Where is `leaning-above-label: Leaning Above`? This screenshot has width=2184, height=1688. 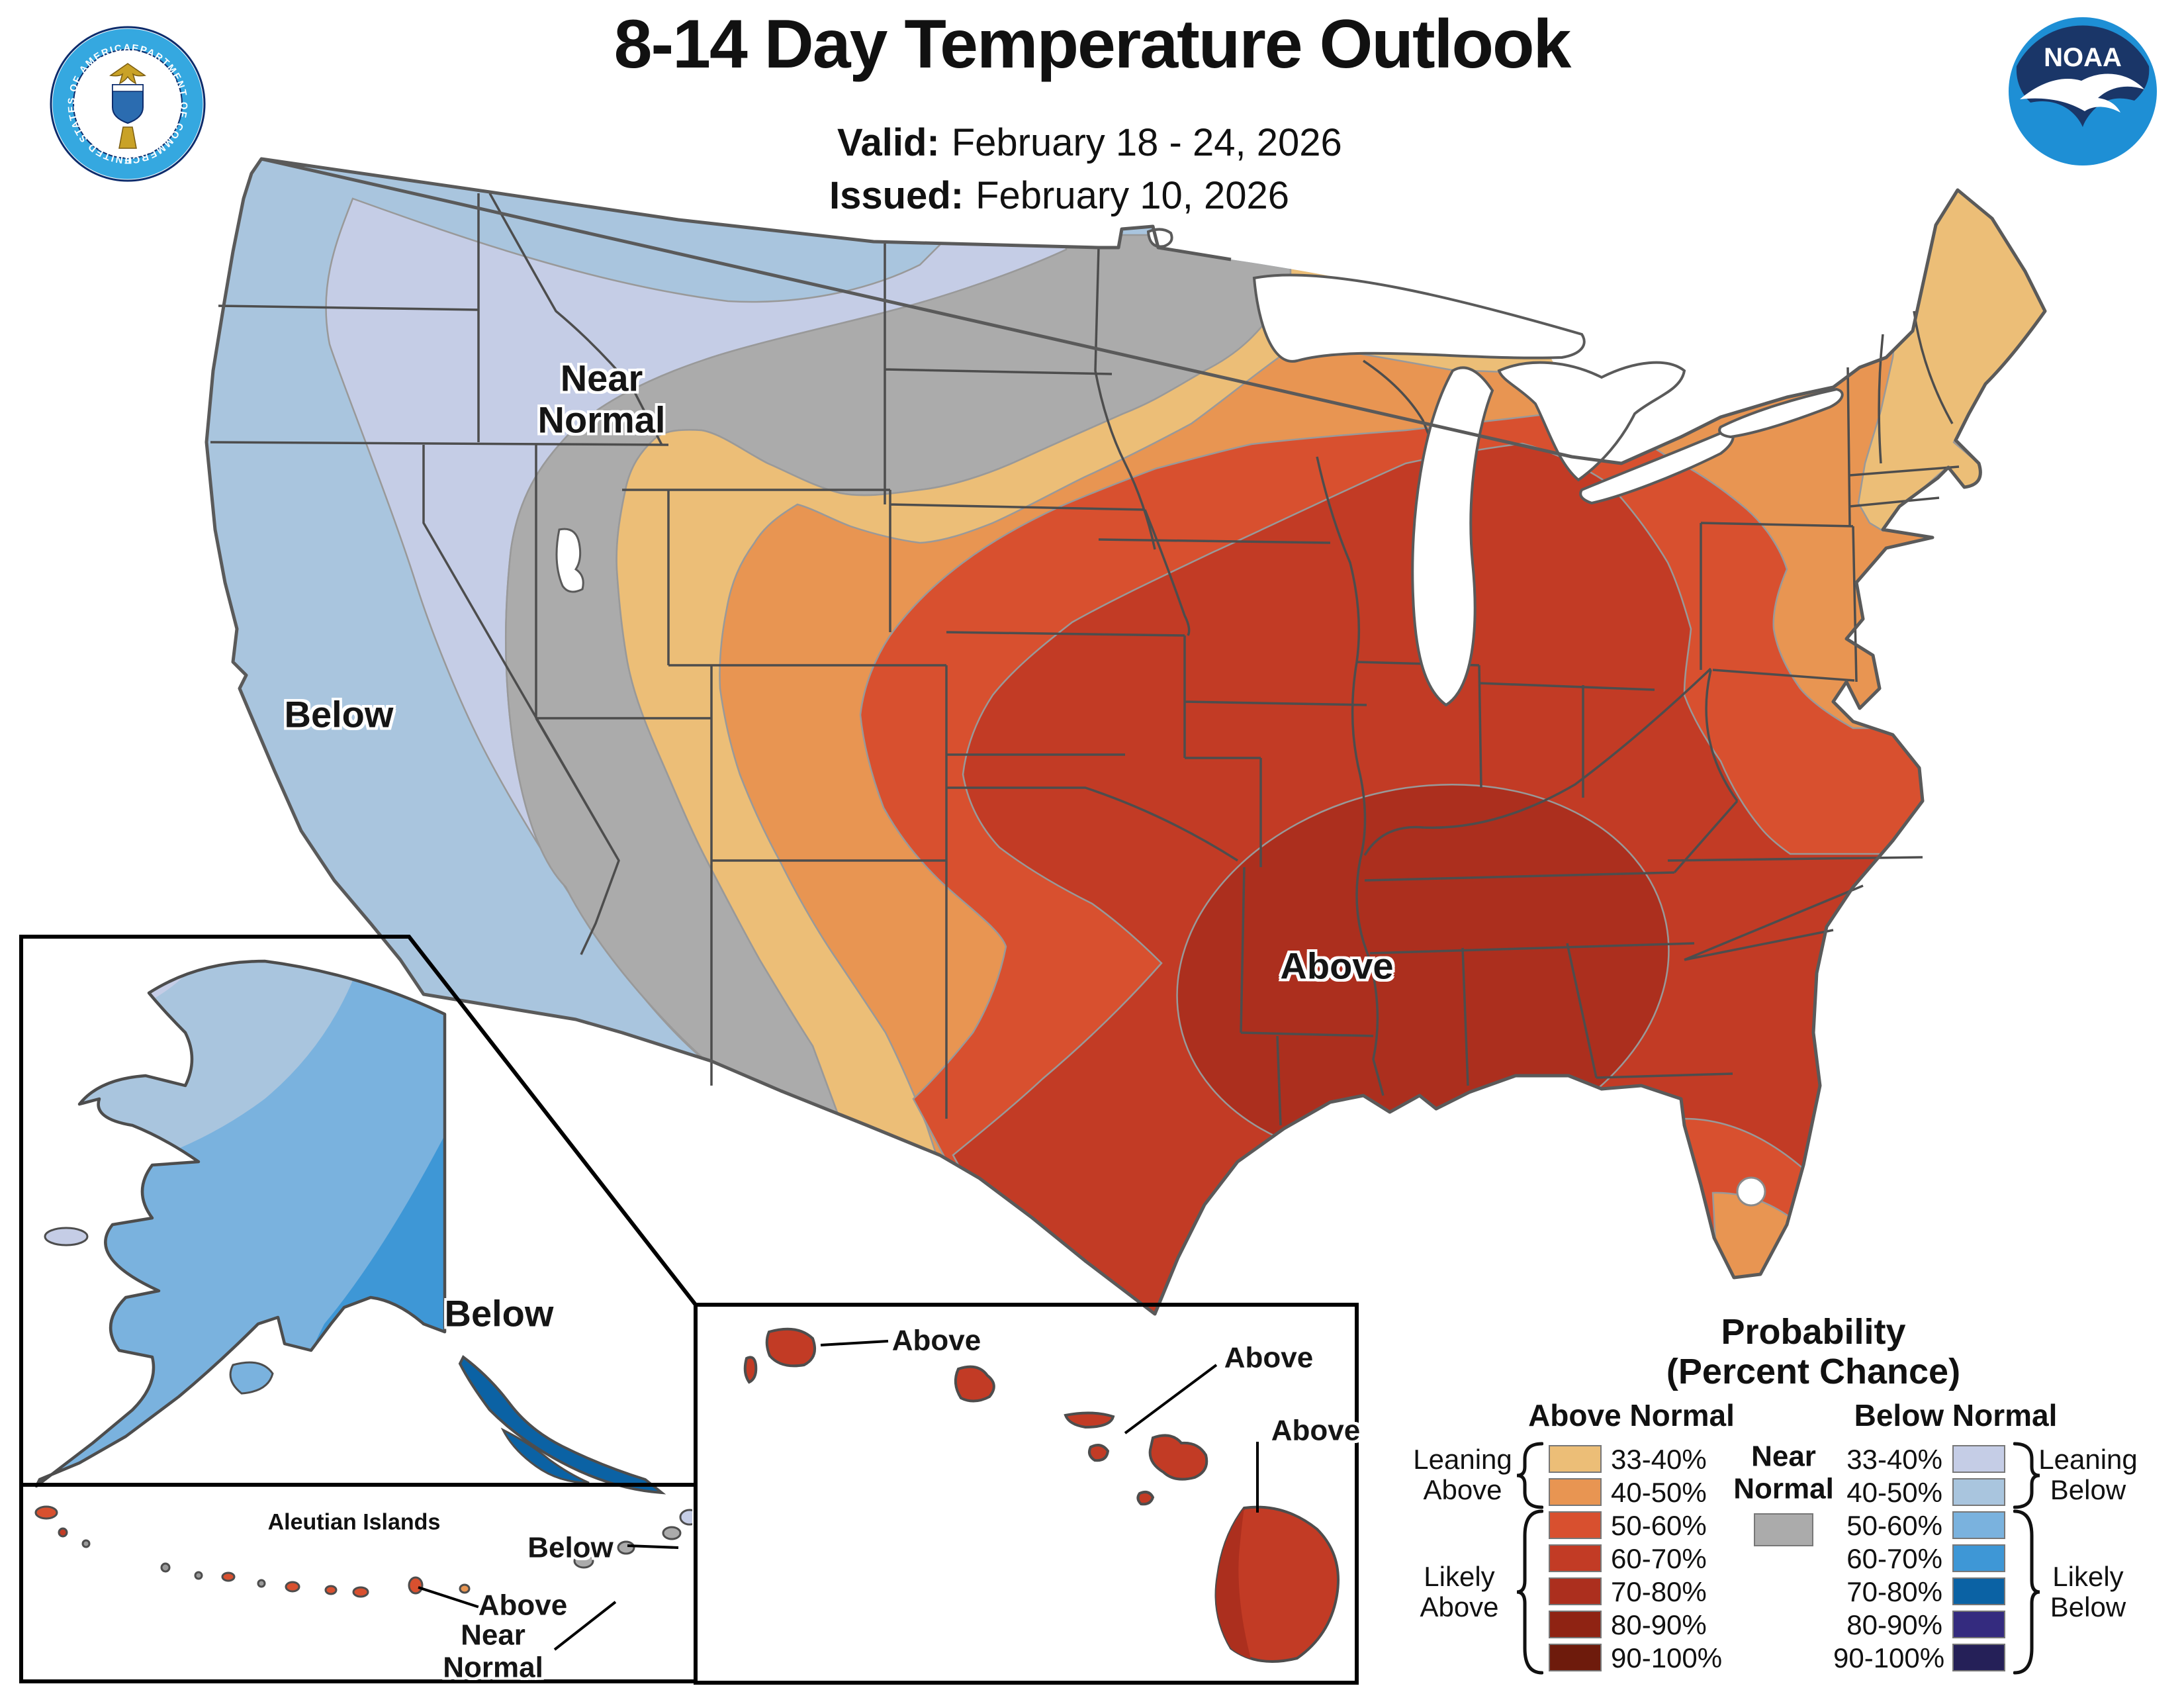 leaning-above-label: Leaning Above is located at coordinates (1462, 1474).